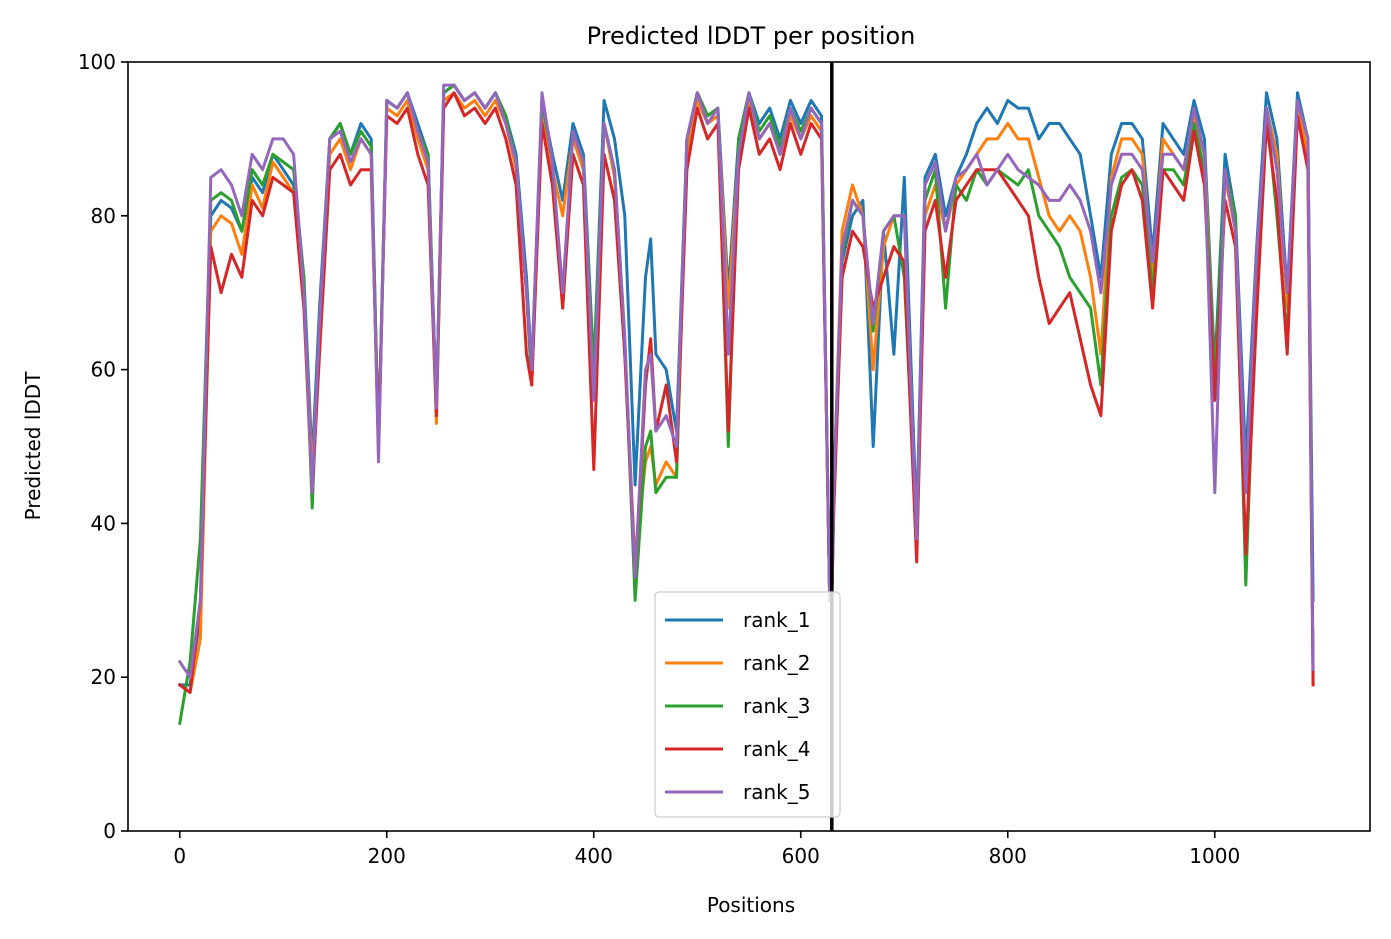 The height and width of the screenshot is (939, 1391). I want to click on x-tick-label: 1000, so click(1214, 856).